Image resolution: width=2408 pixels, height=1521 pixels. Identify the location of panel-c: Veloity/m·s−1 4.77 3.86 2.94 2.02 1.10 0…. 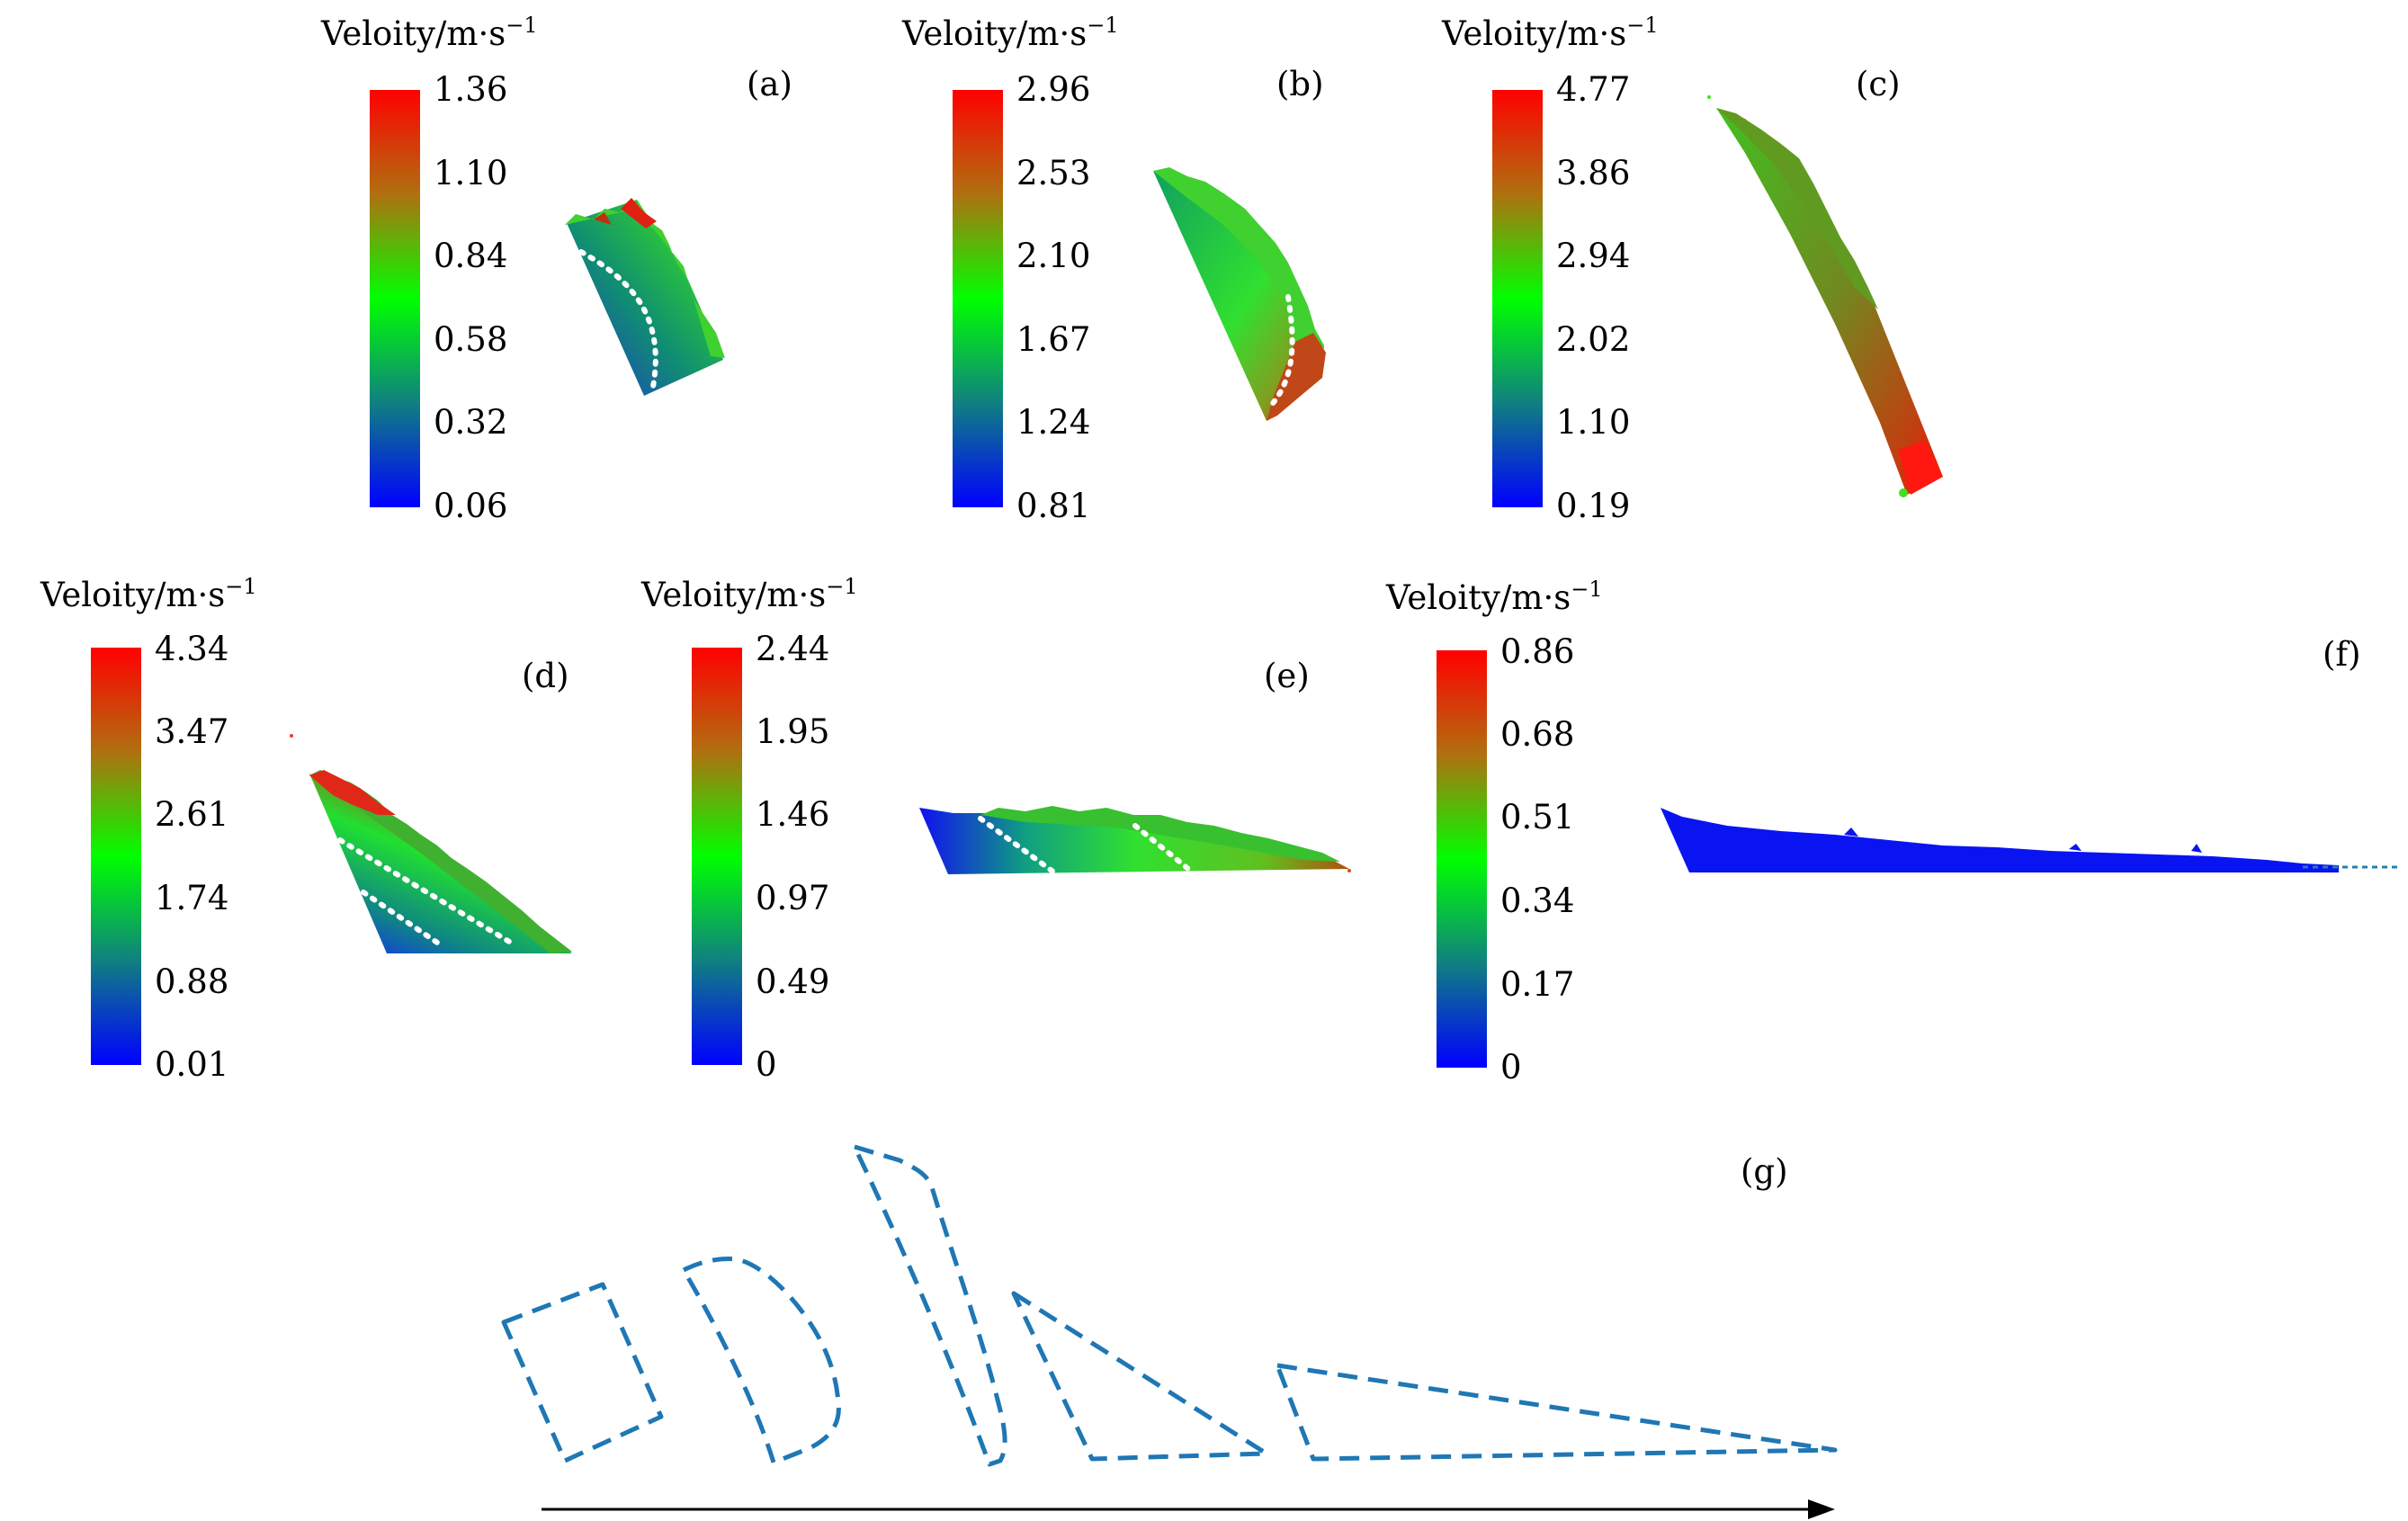
(1692, 269).